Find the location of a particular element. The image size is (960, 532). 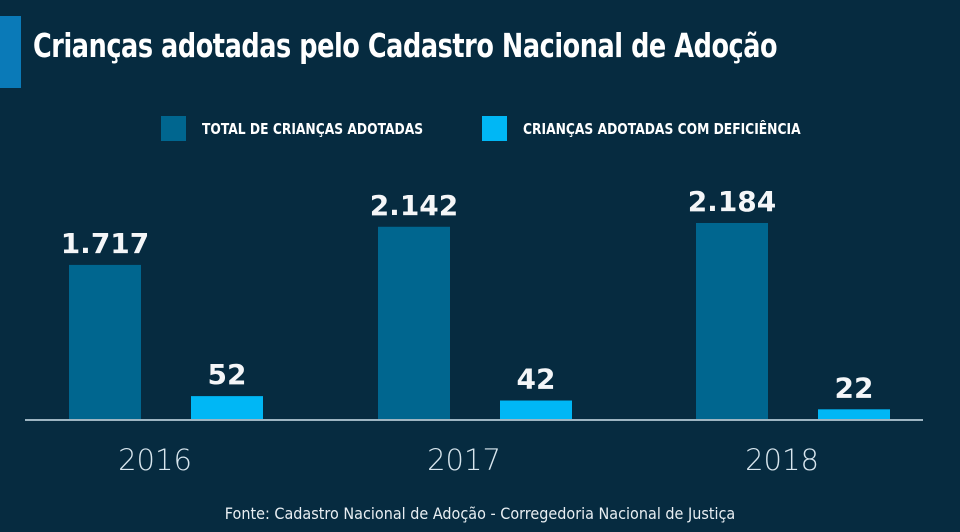

legend-label-deficiencia: CRIANÇAS ADOTADAS COM DEFICIÊNCIA is located at coordinates (662, 128).